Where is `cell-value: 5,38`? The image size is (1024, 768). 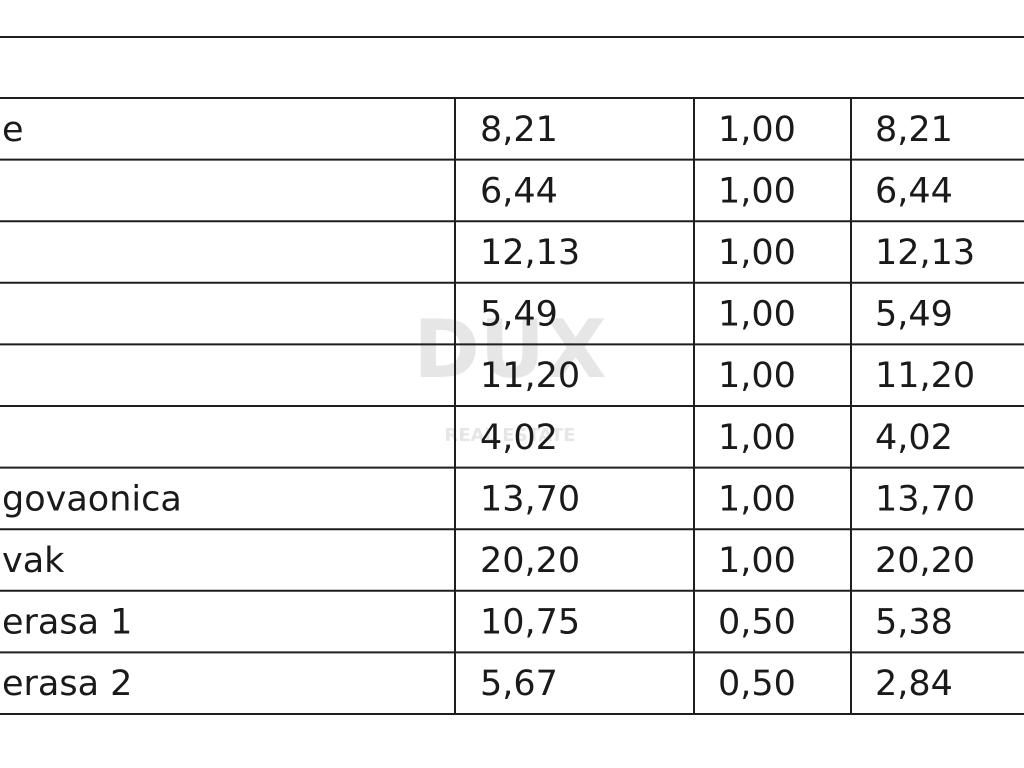
cell-value: 5,38 is located at coordinates (914, 623).